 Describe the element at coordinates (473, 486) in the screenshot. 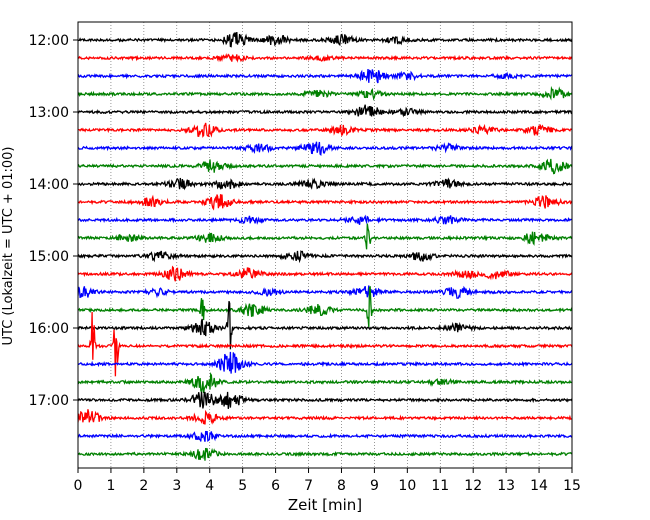

I see `x-tick-label: 12` at that location.